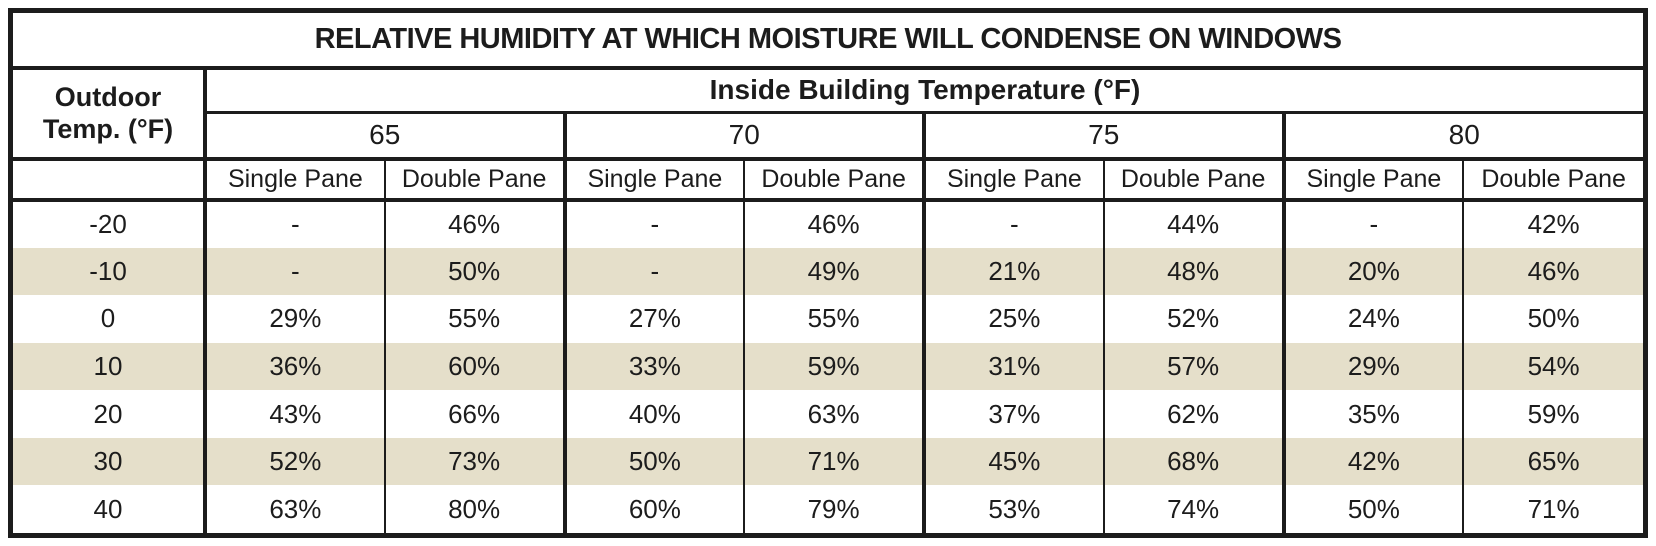  Describe the element at coordinates (109, 461) in the screenshot. I see `row-label: 30` at that location.